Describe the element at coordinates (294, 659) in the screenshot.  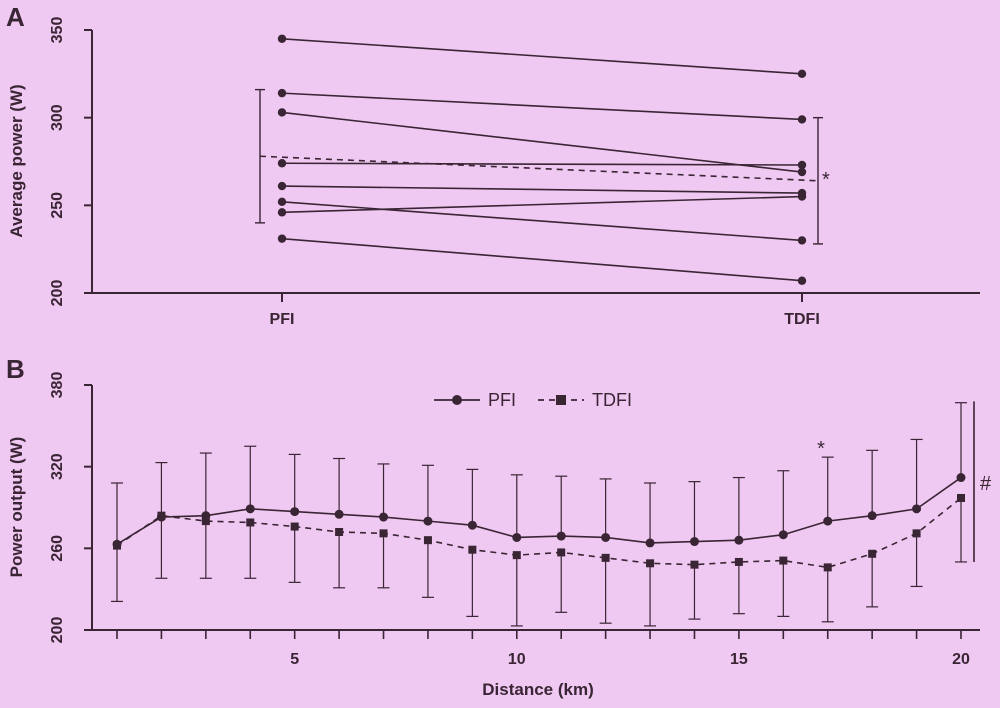
I see `panel-b-x-tick-label-0: 5` at that location.